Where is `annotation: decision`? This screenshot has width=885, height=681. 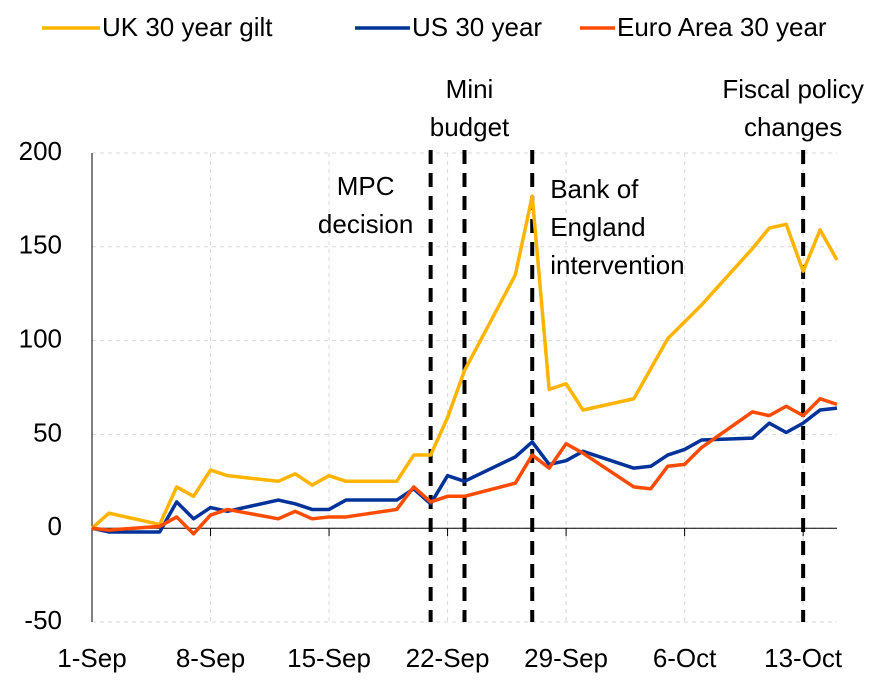 annotation: decision is located at coordinates (365, 224).